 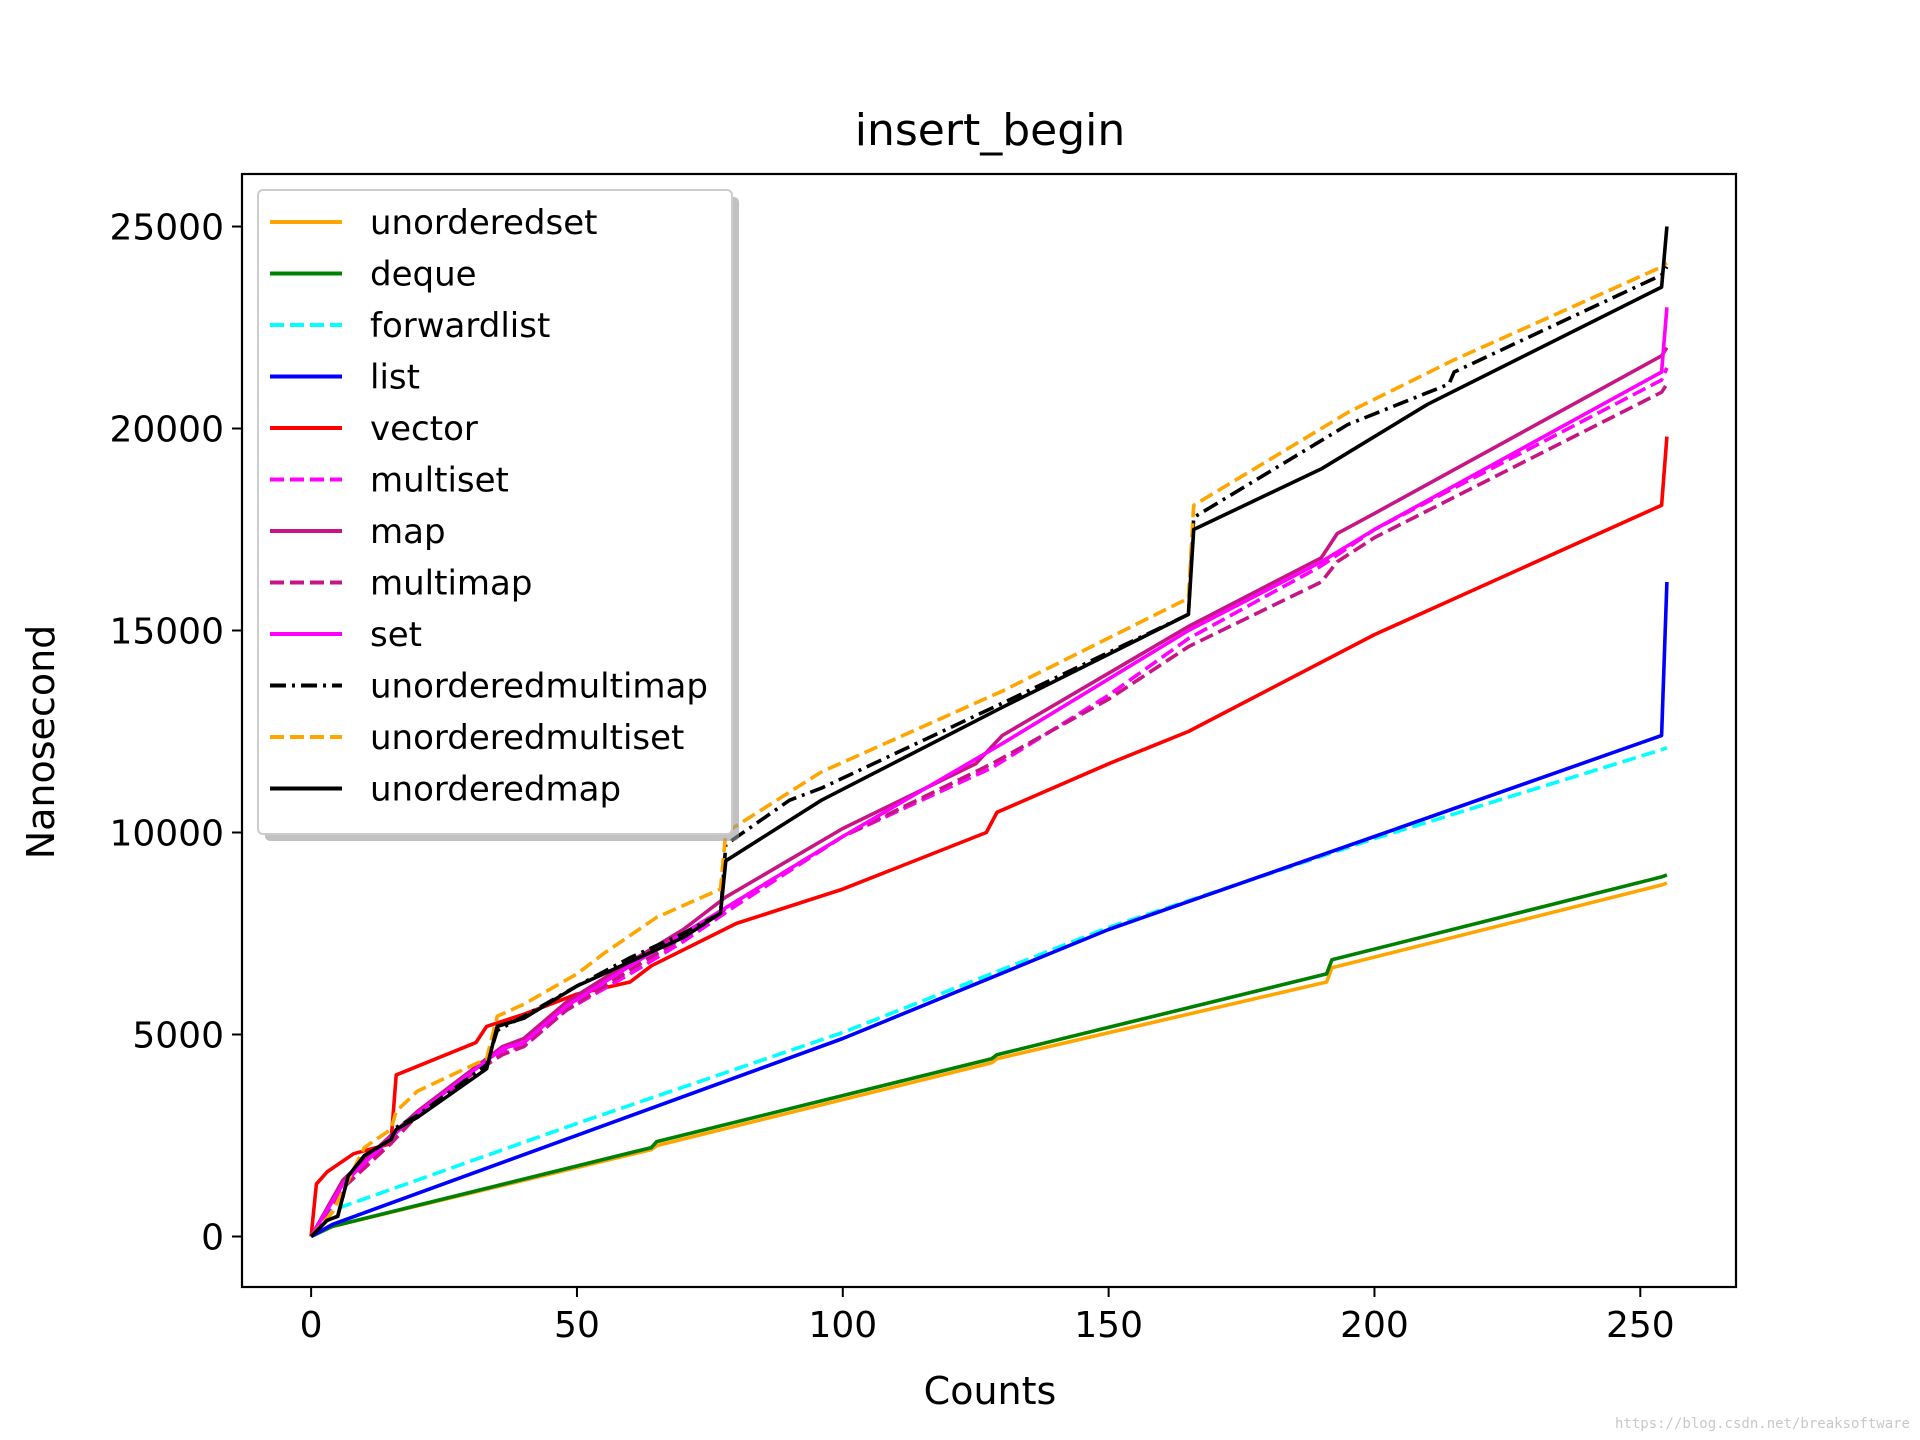 What do you see at coordinates (439, 481) in the screenshot?
I see `legend-label-multiset: multiset` at bounding box center [439, 481].